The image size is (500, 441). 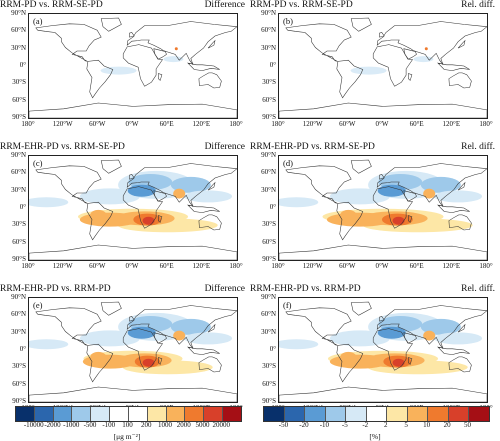 I want to click on panel-label: (f), so click(x=287, y=305).